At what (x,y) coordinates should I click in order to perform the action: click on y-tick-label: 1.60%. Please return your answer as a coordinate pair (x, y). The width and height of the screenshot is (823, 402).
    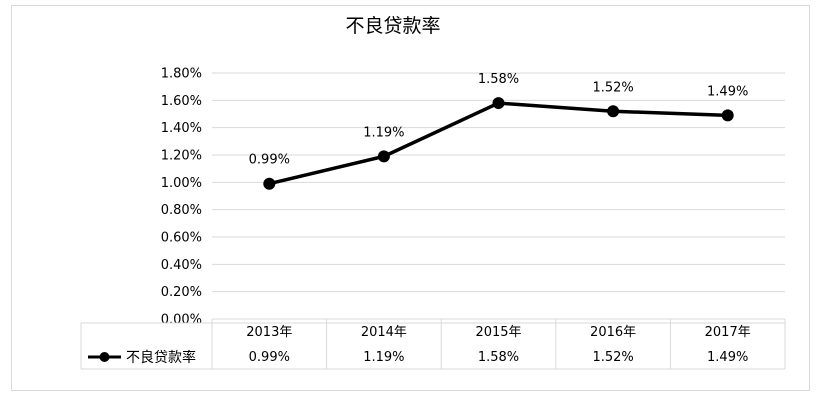
    Looking at the image, I should click on (181, 101).